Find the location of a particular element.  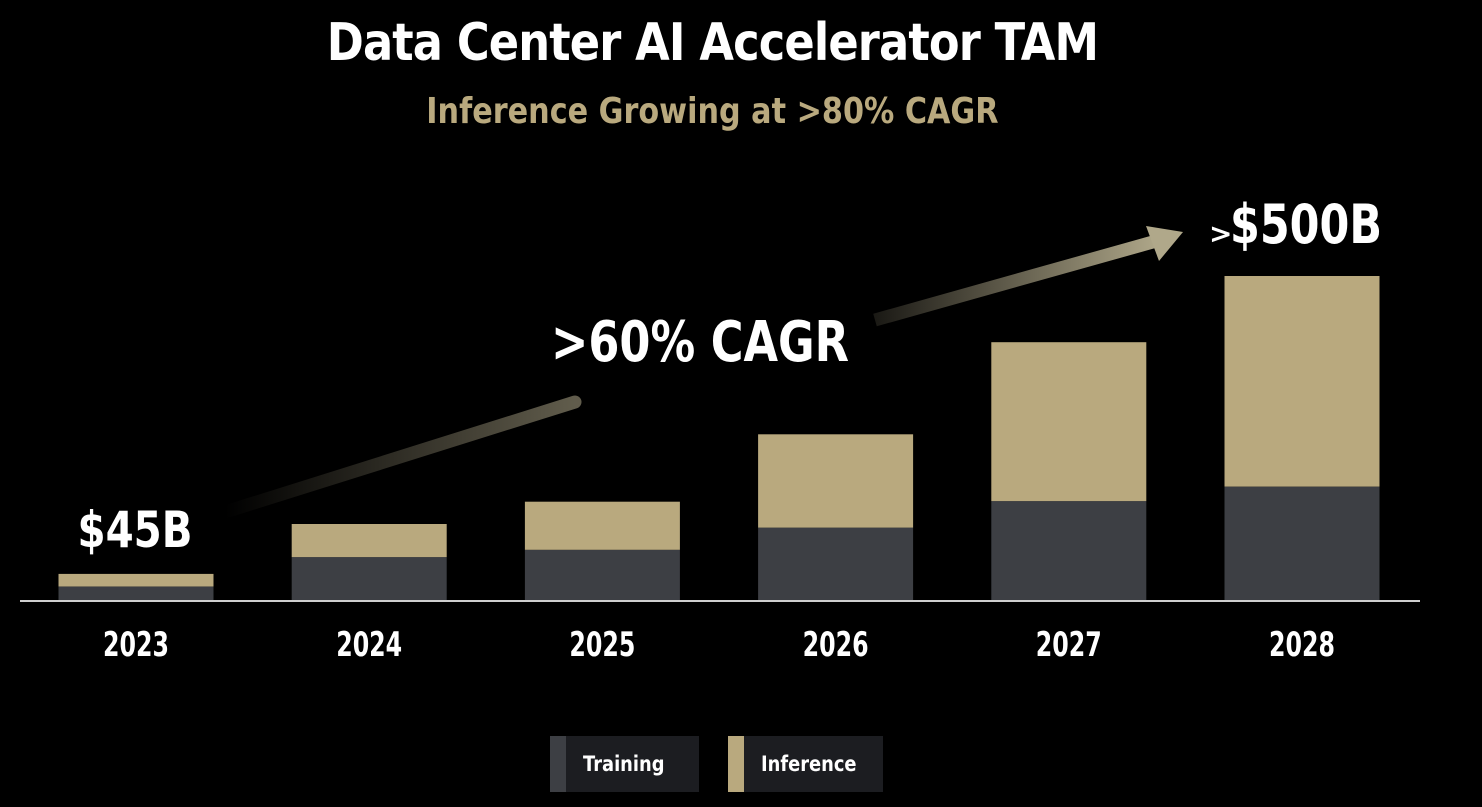

x-tick-label-2028: 2028 is located at coordinates (1302, 645).